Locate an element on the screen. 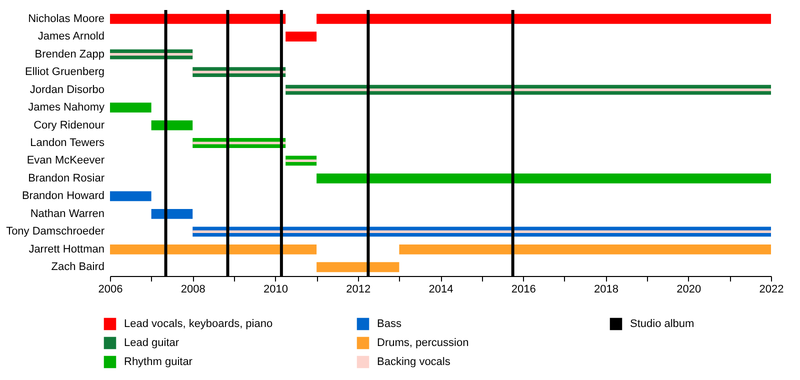  y-tick-label: Tony Damschroeder is located at coordinates (55, 232).